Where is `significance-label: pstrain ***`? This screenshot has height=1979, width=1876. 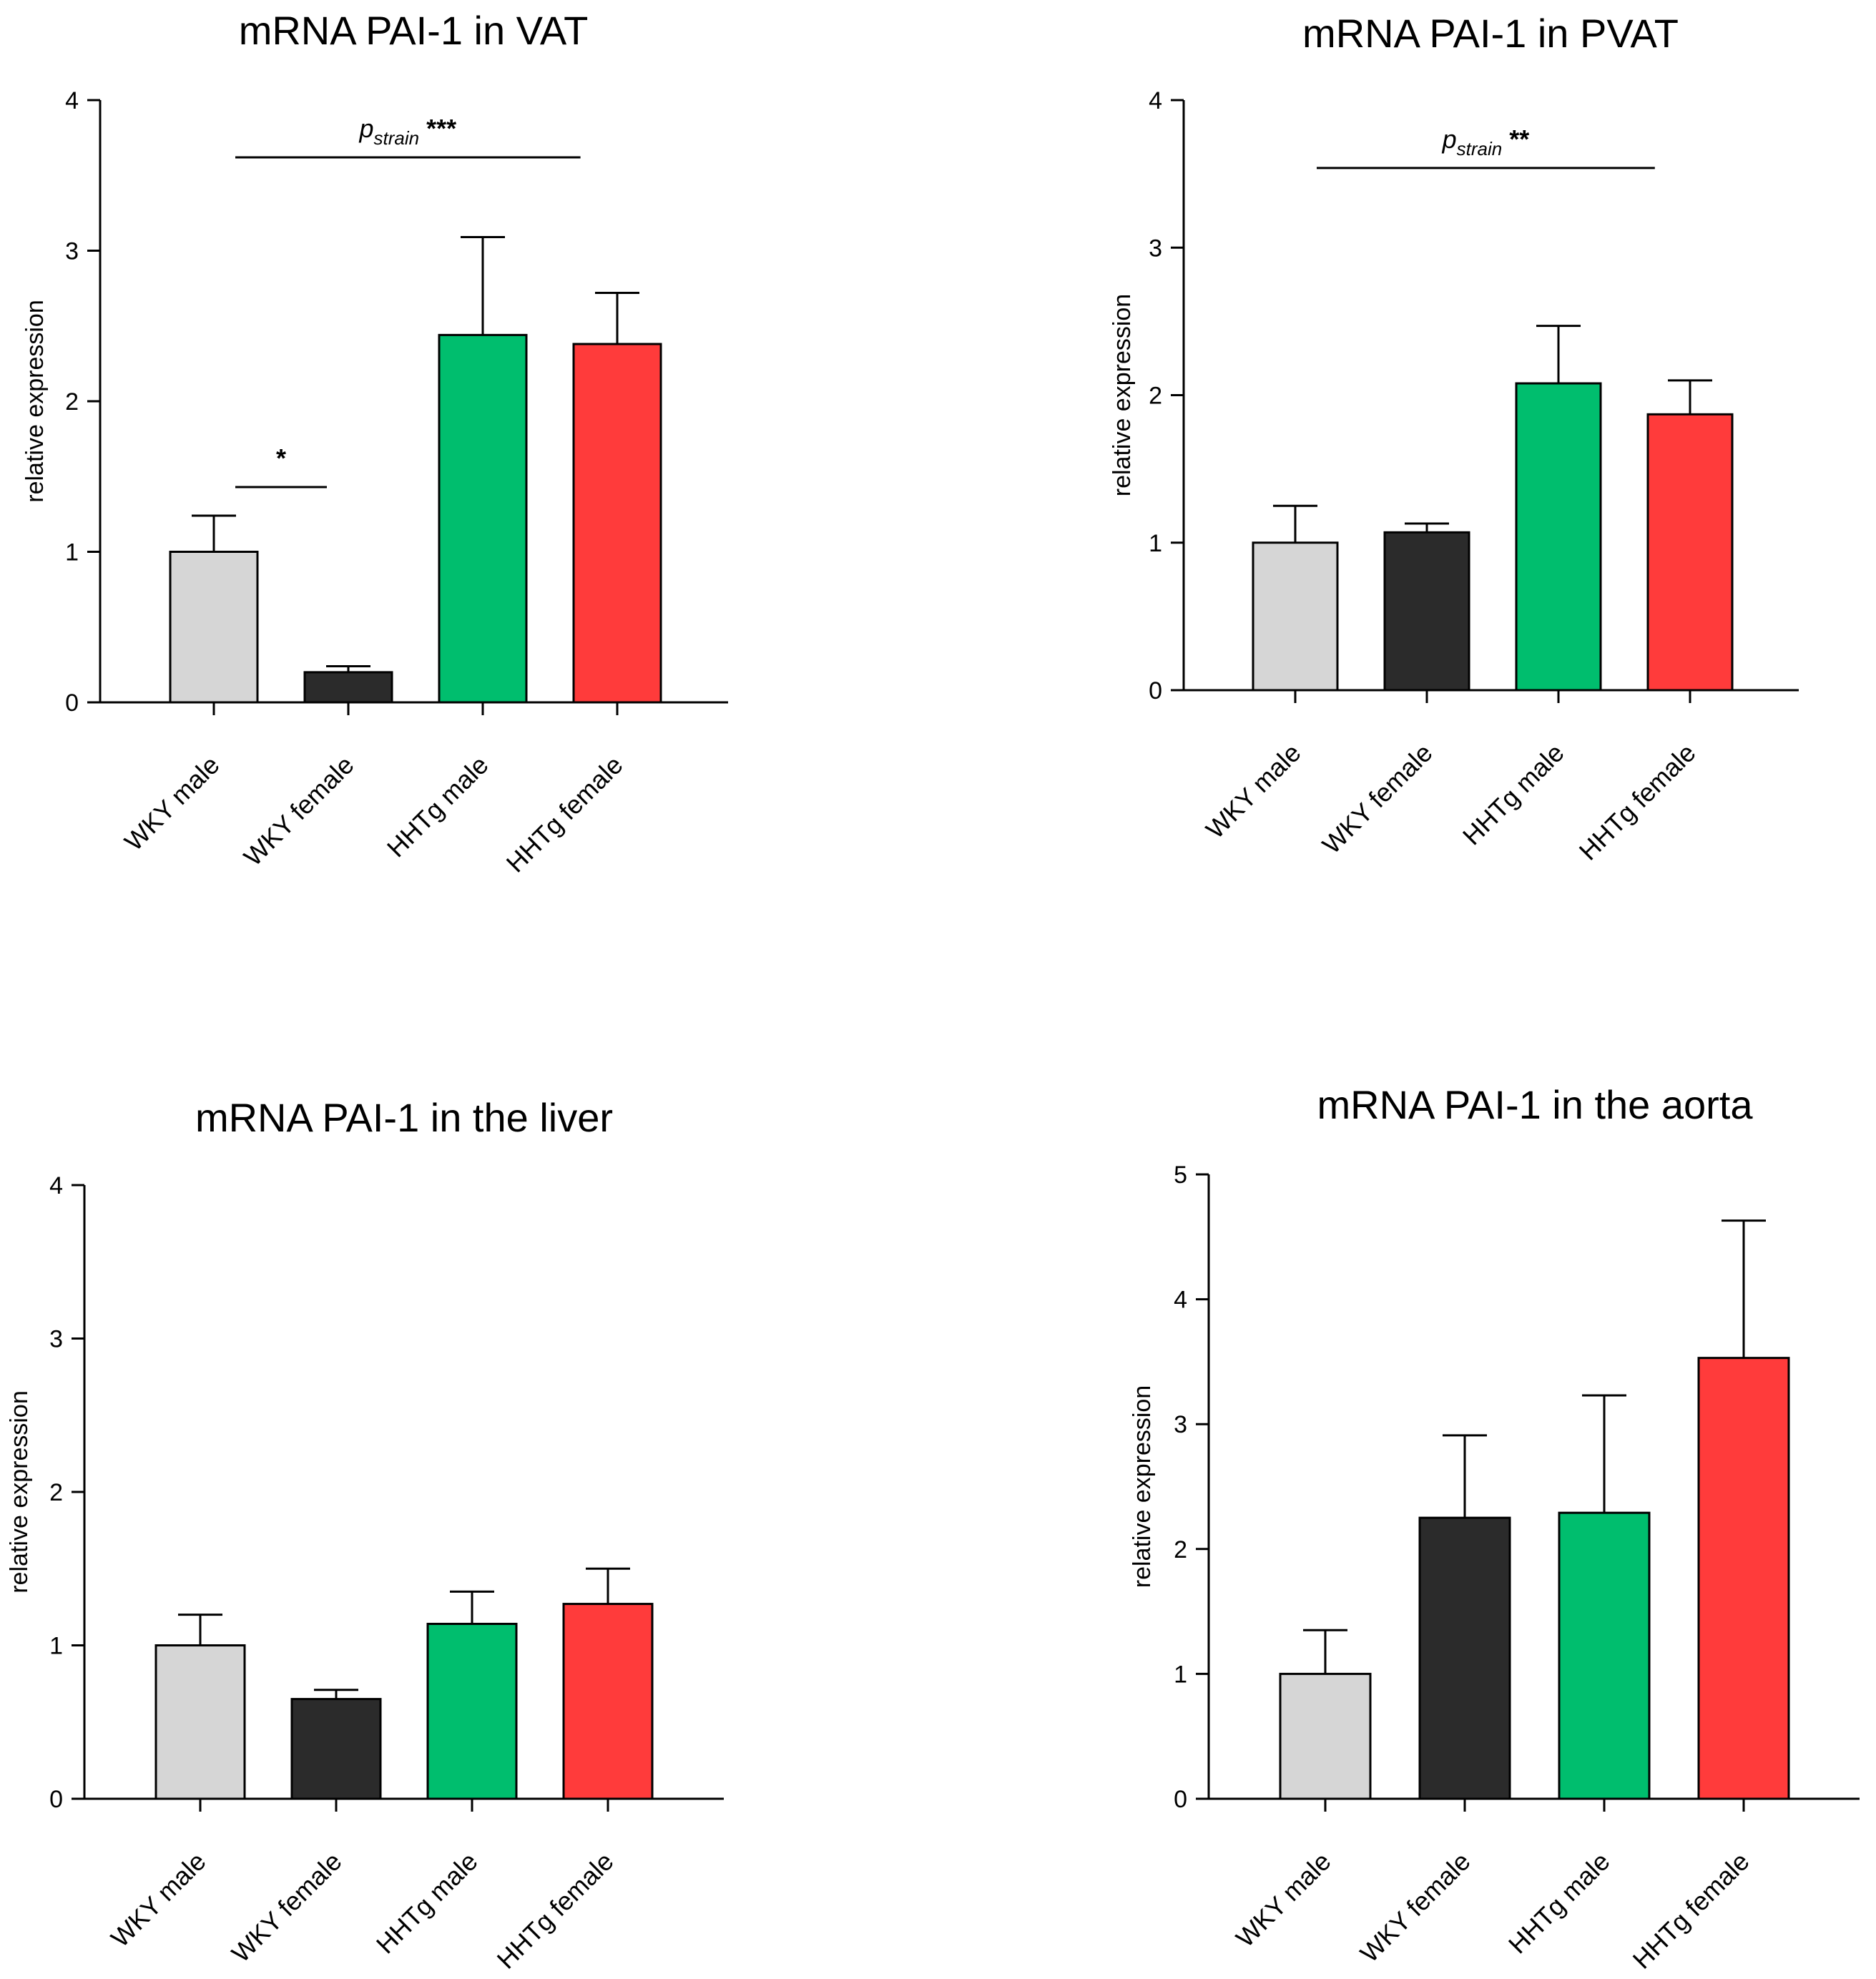
significance-label: pstrain *** is located at coordinates (407, 131).